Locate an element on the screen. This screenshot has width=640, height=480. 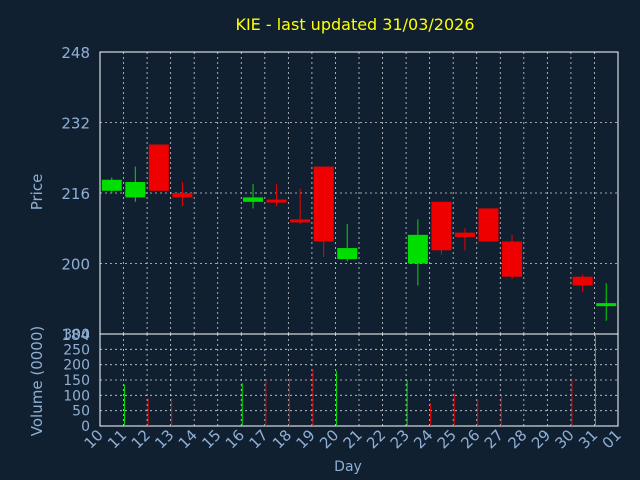
day-axis-label: Day is located at coordinates (348, 467).